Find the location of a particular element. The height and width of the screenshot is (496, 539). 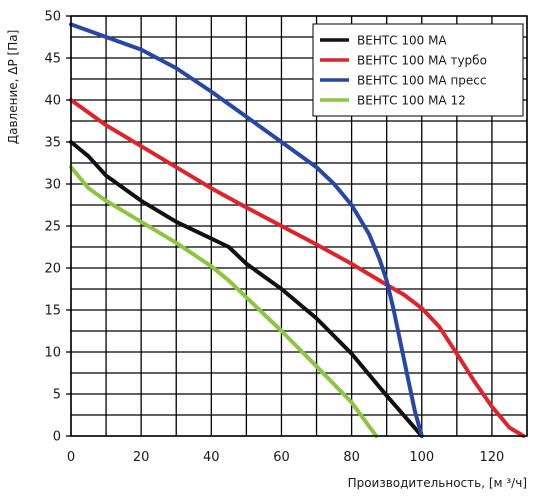

legend-label: ВЕНТС 100 МА 12 is located at coordinates (411, 101).